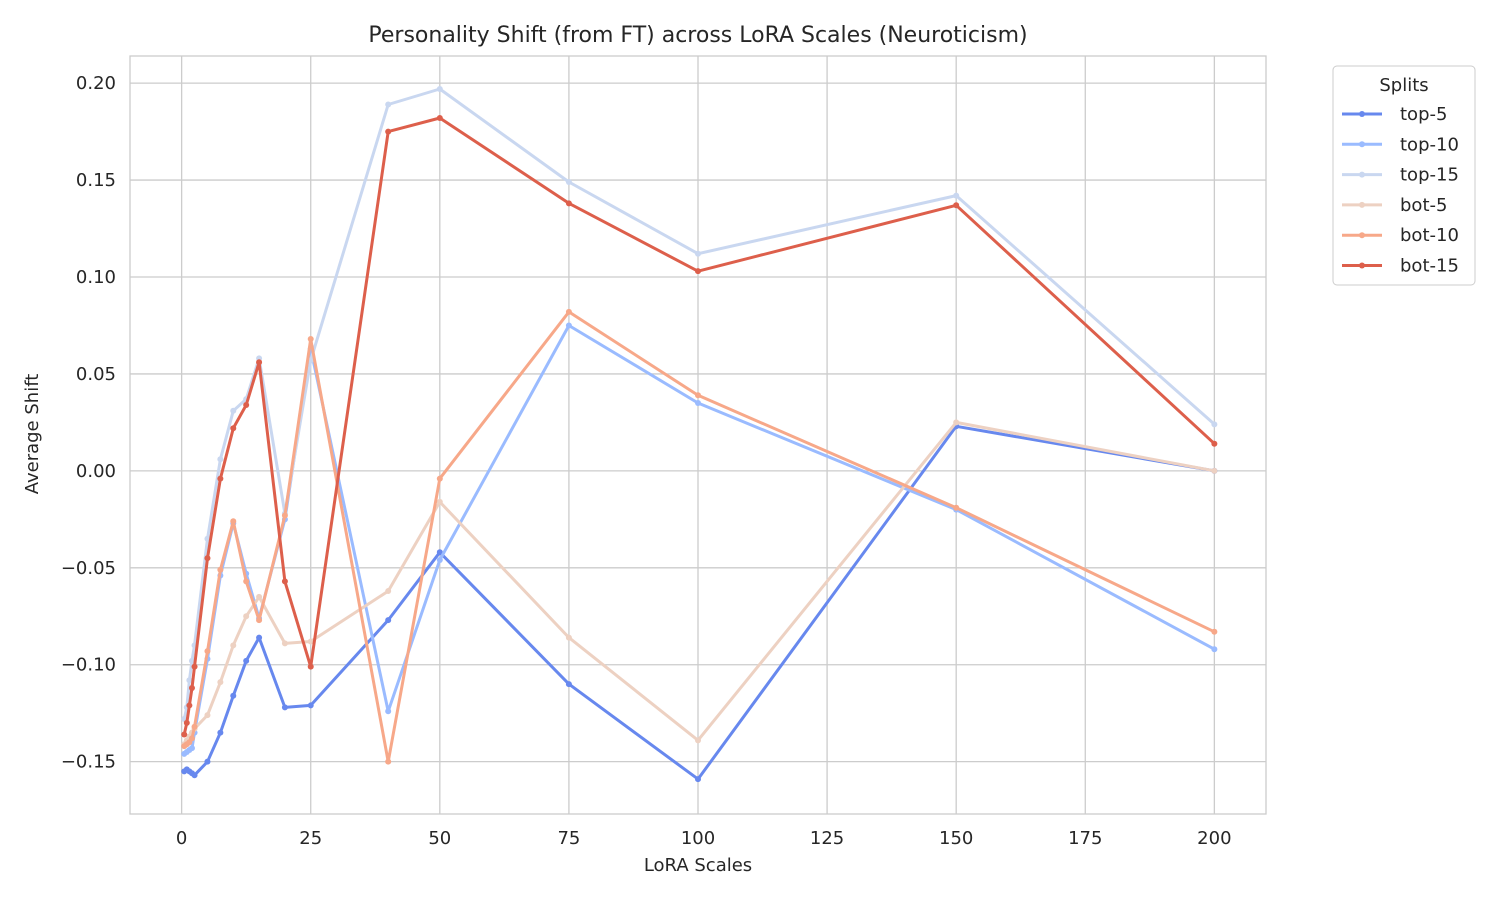 This screenshot has height=900, width=1500. What do you see at coordinates (1403, 85) in the screenshot?
I see `legend-title: Splits` at bounding box center [1403, 85].